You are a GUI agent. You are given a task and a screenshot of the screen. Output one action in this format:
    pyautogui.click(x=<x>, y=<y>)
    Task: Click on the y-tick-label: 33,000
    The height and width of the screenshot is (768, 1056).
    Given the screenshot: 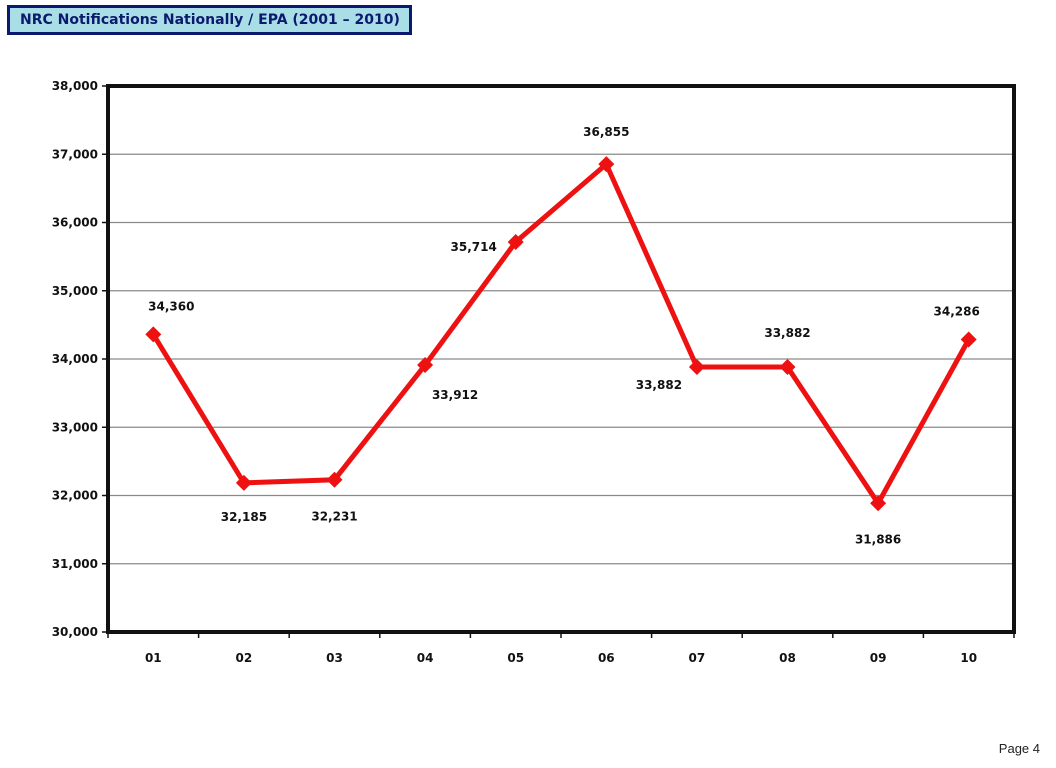 What is the action you would take?
    pyautogui.click(x=75, y=427)
    